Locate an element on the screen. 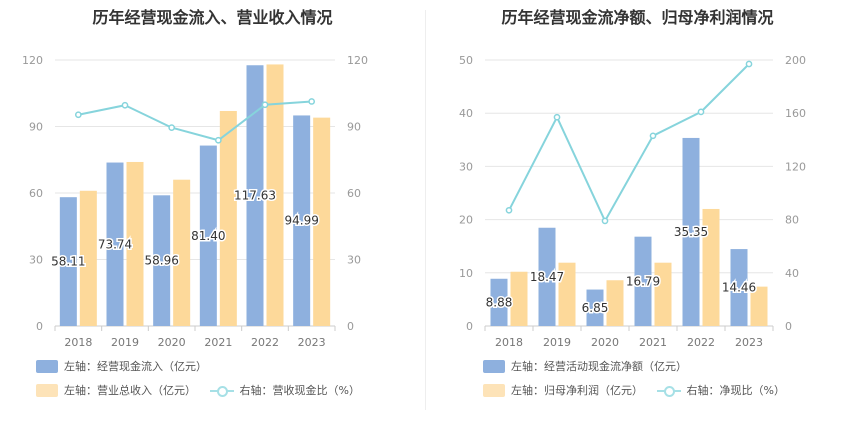 Image resolution: width=850 pixels, height=437 pixels. bar-data-label: 16.79 is located at coordinates (643, 281).